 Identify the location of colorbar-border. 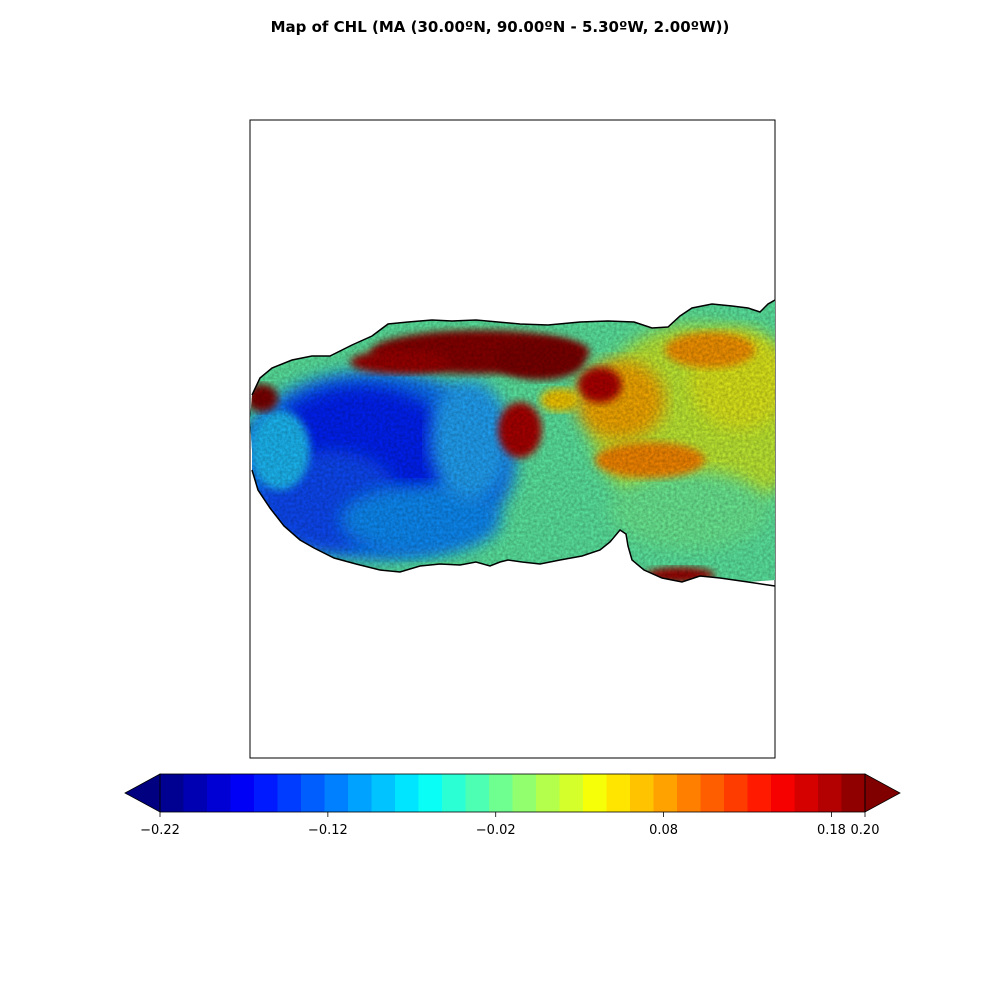
(512, 793).